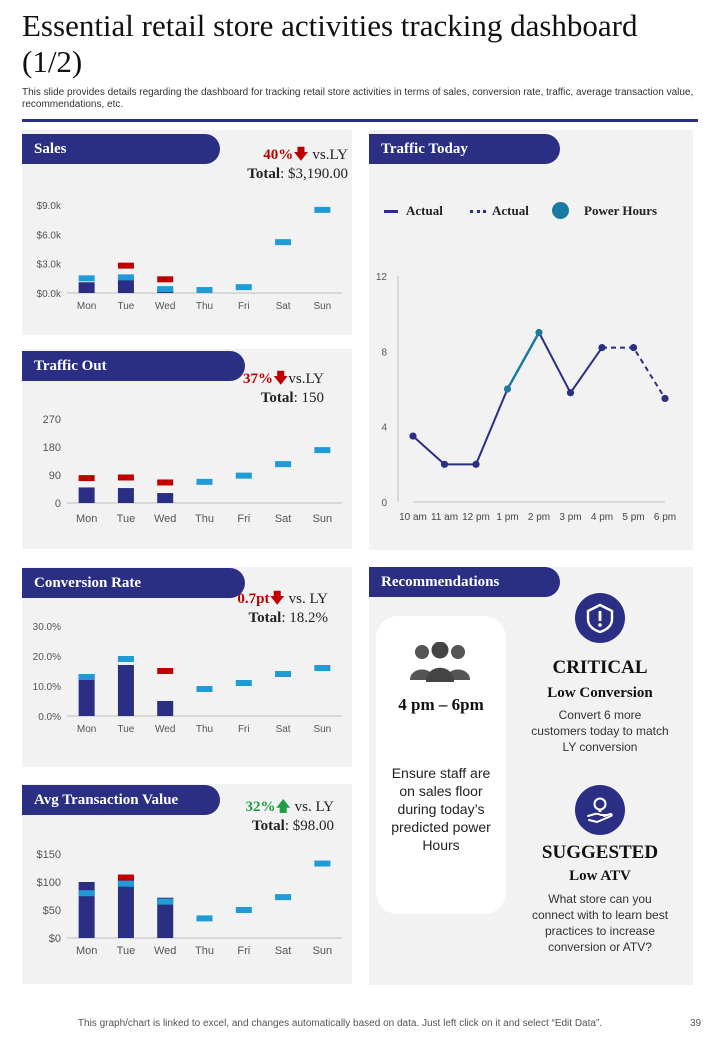 This screenshot has width=720, height=1040. I want to click on sales-y-tick: $0.0k, so click(49, 294).